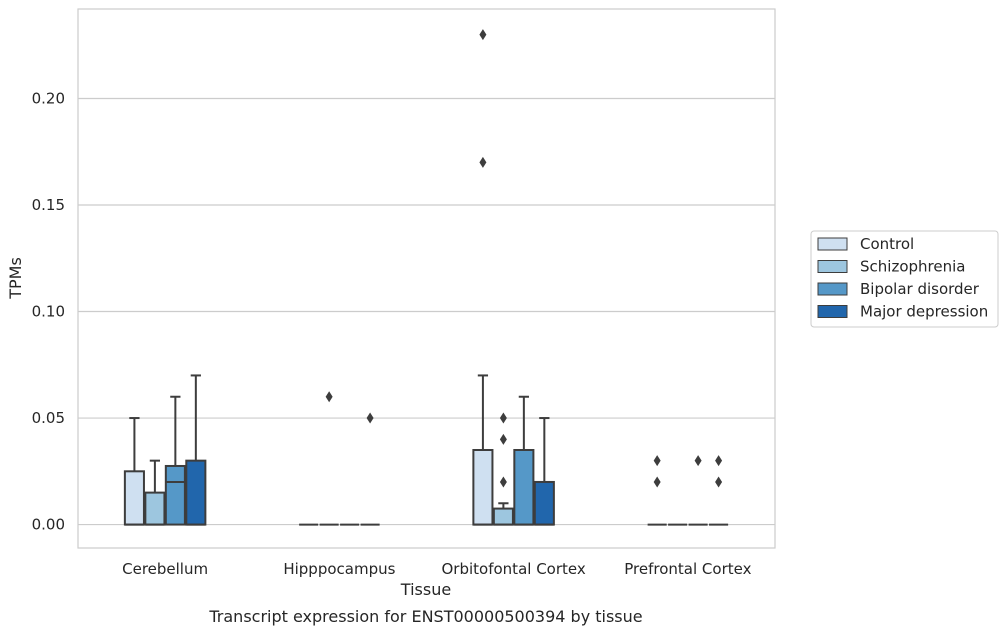 The image size is (1007, 634). I want to click on legend-label: Major depression, so click(924, 312).